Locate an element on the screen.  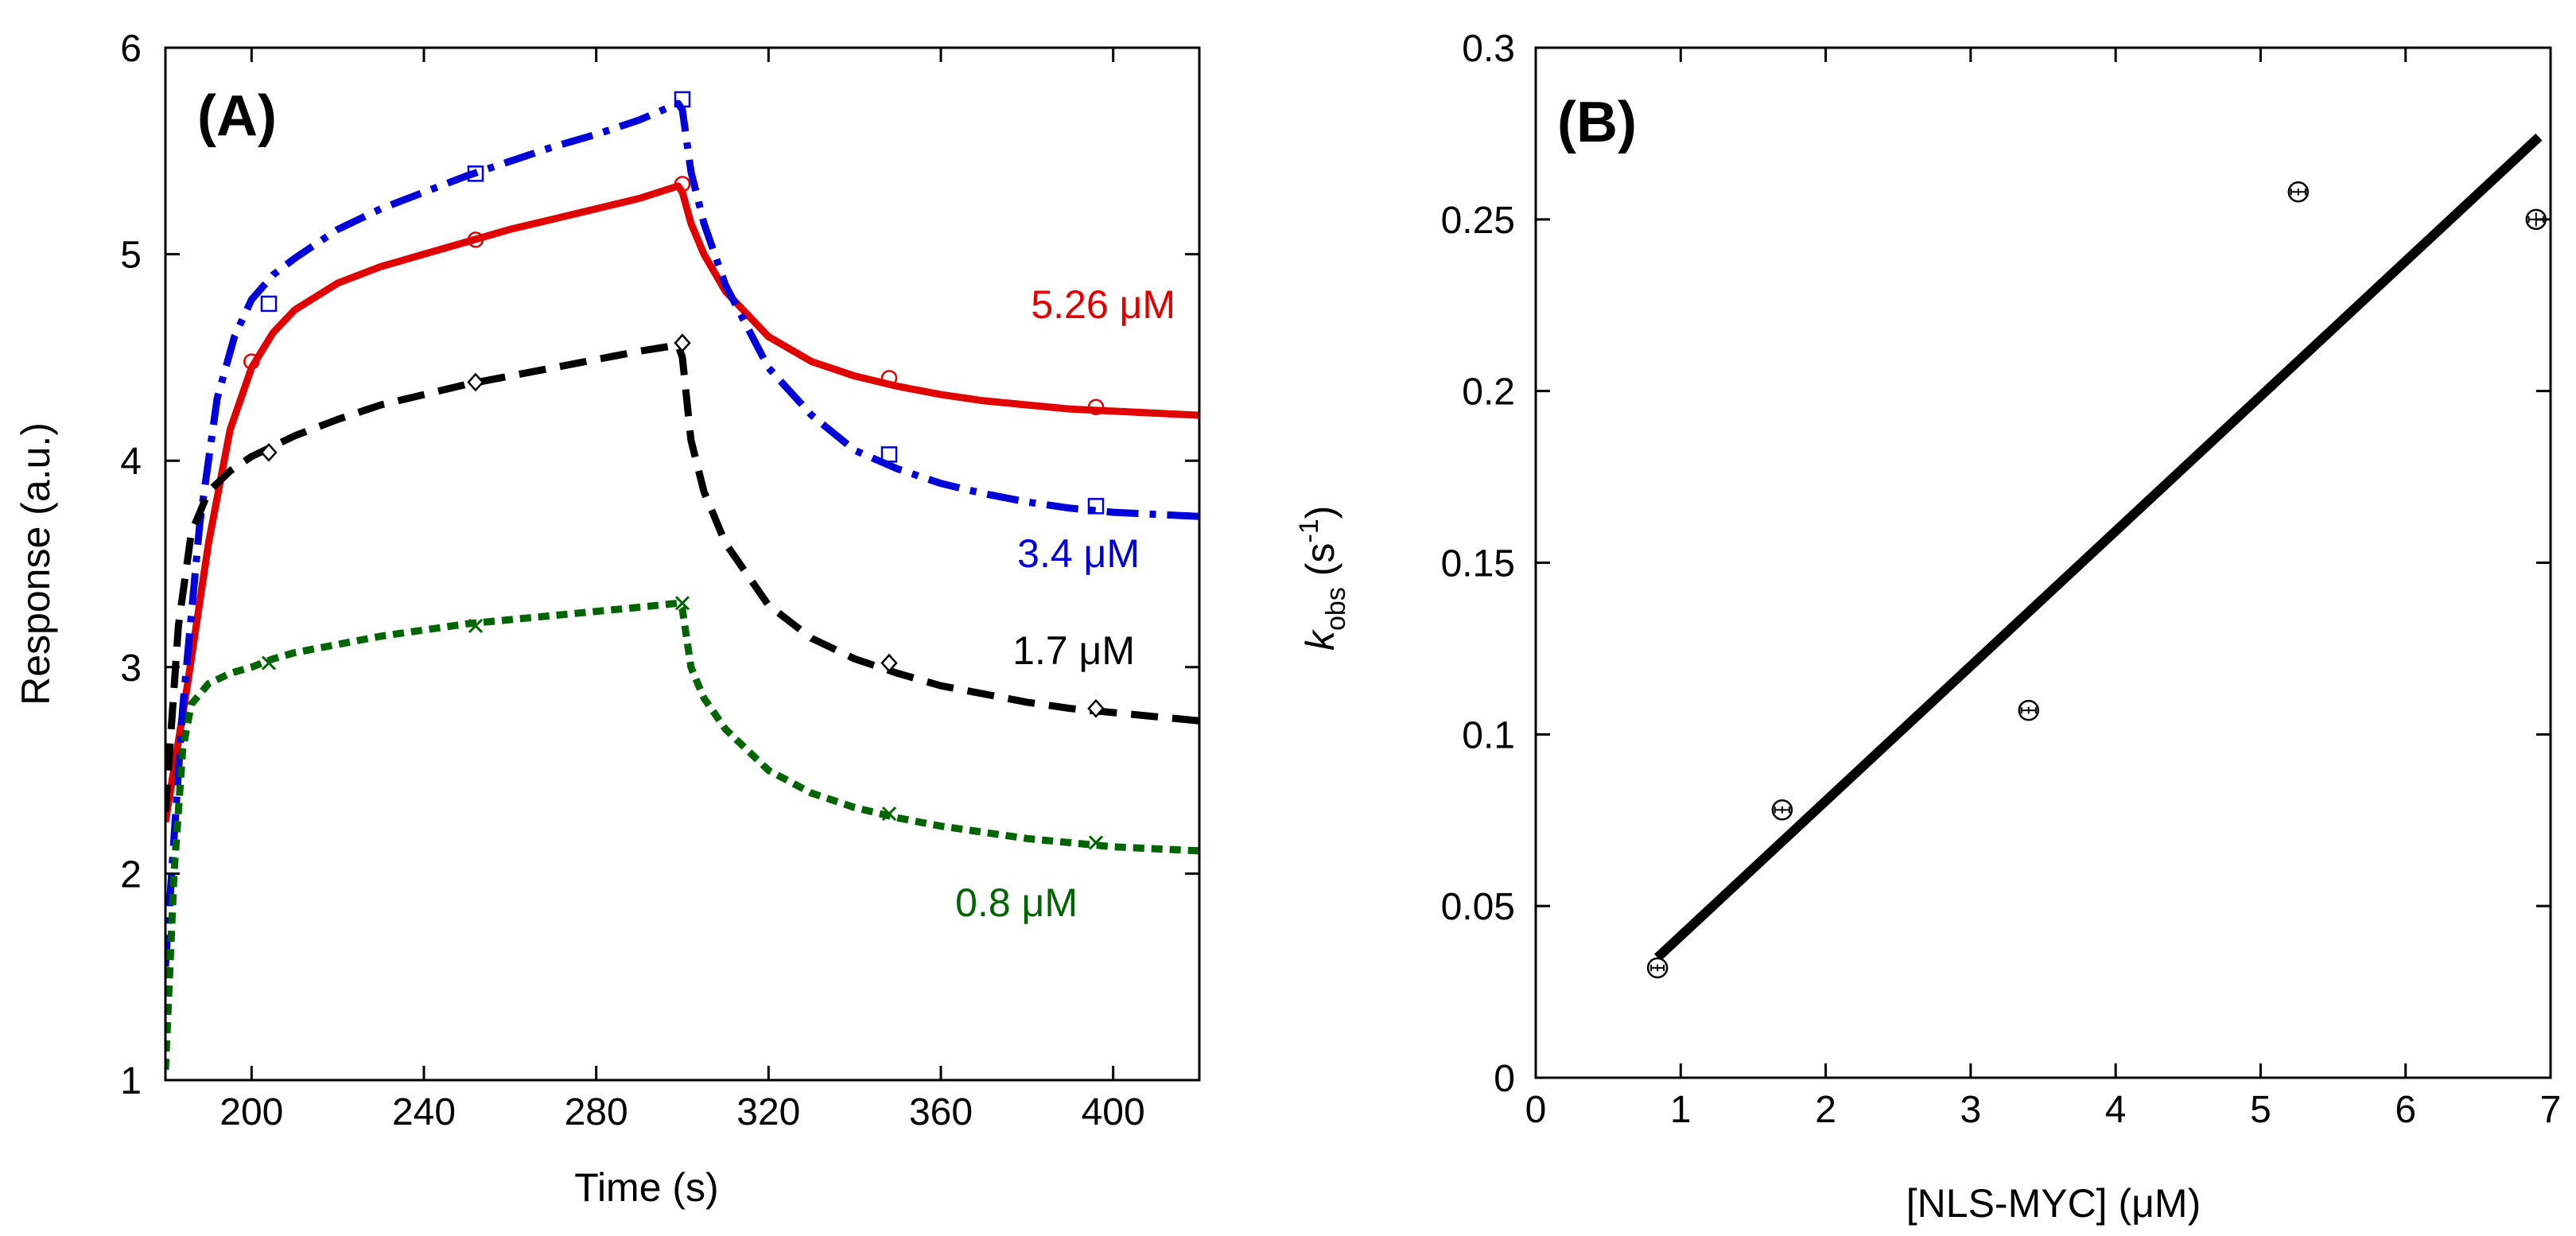
panel-a-x-tick-label-200: 200 is located at coordinates (251, 1112).